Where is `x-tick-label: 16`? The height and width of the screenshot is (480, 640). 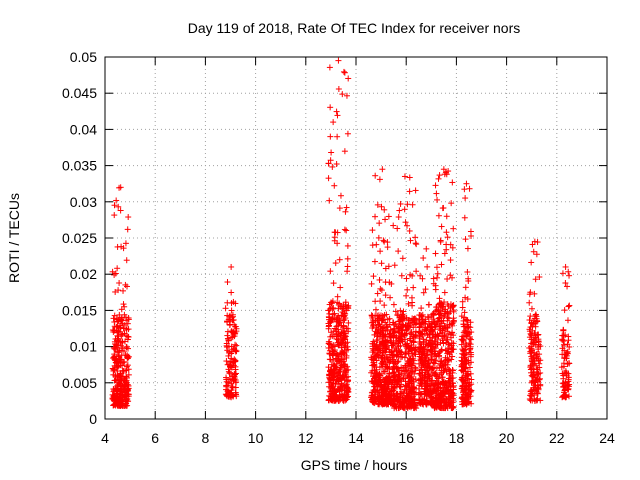
x-tick-label: 16 is located at coordinates (406, 438).